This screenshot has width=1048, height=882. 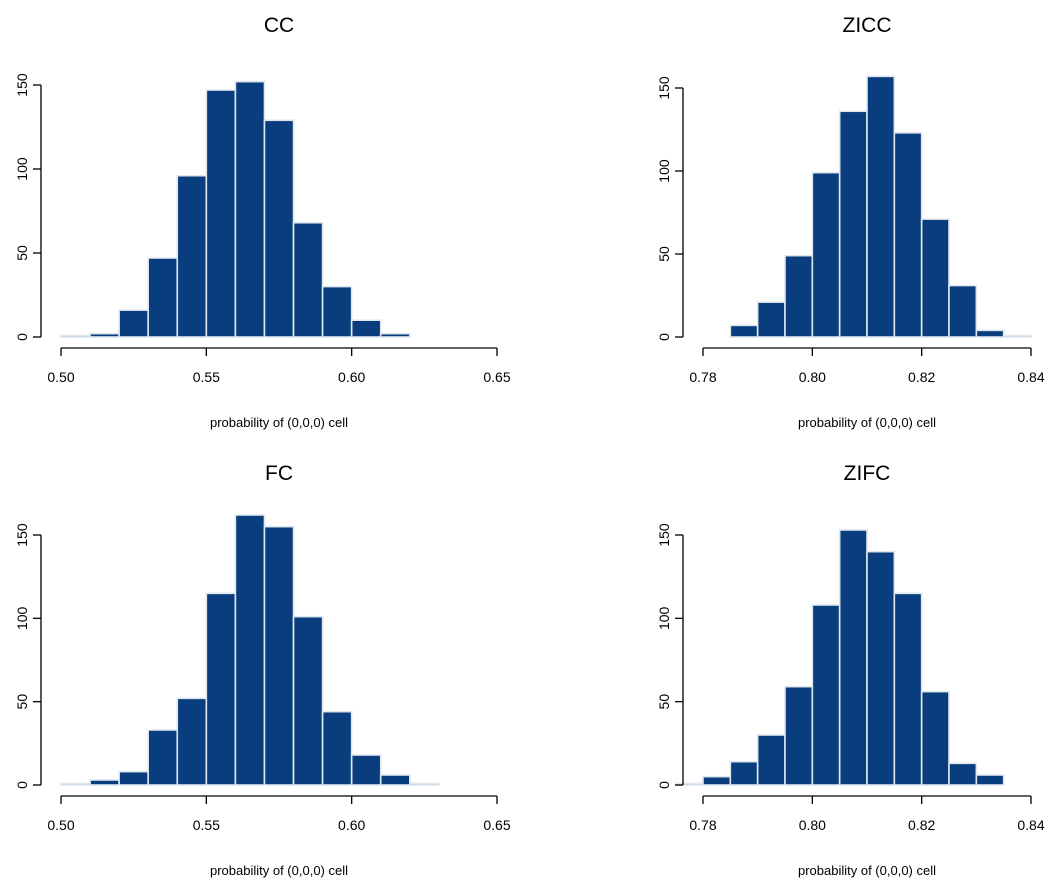 What do you see at coordinates (279, 25) in the screenshot?
I see `panel-title: CC` at bounding box center [279, 25].